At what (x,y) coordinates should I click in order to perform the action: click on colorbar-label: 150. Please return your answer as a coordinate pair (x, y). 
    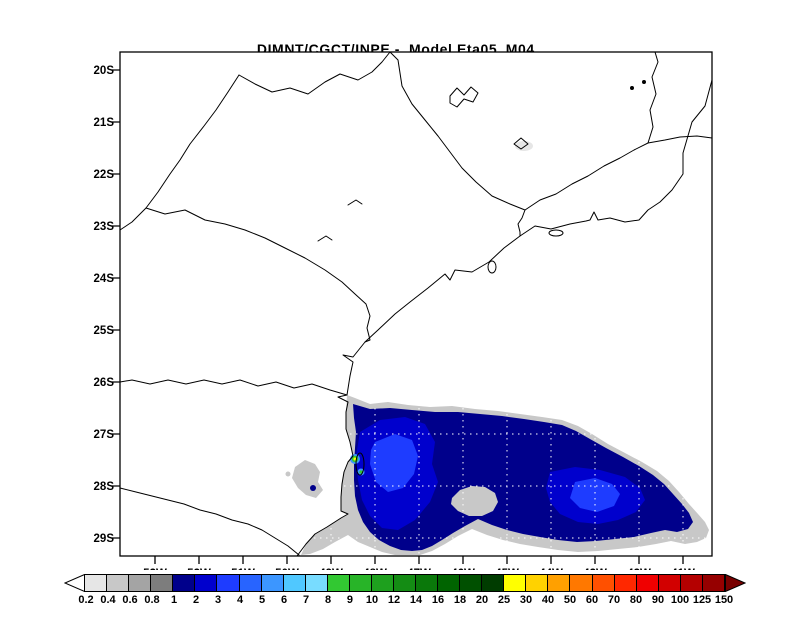
    Looking at the image, I should click on (724, 600).